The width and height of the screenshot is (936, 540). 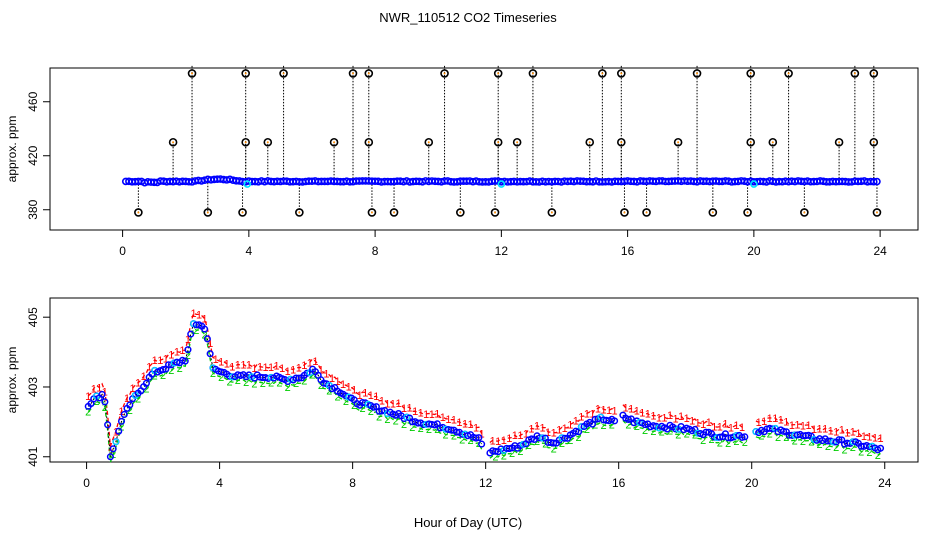 I want to click on top-point, so click(x=874, y=181).